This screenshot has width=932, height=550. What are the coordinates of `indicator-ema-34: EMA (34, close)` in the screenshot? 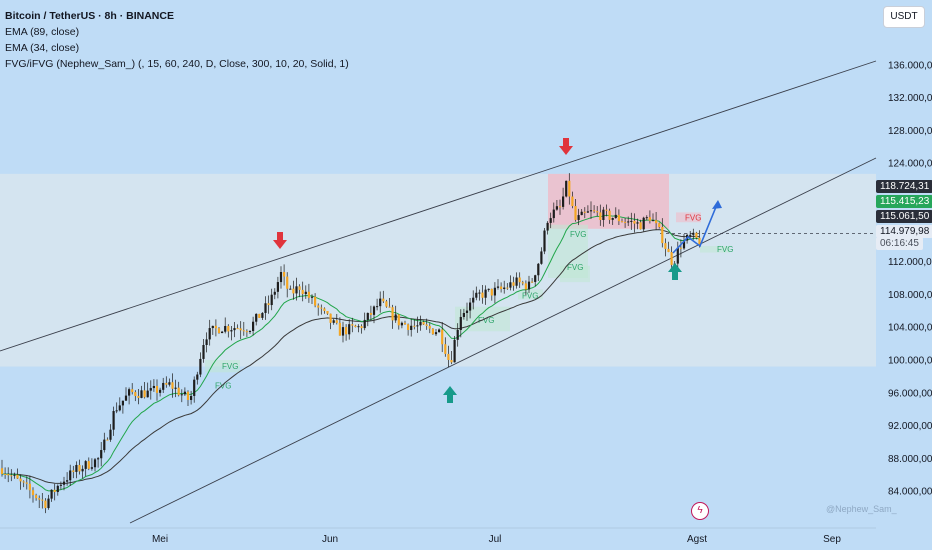 It's located at (42, 48).